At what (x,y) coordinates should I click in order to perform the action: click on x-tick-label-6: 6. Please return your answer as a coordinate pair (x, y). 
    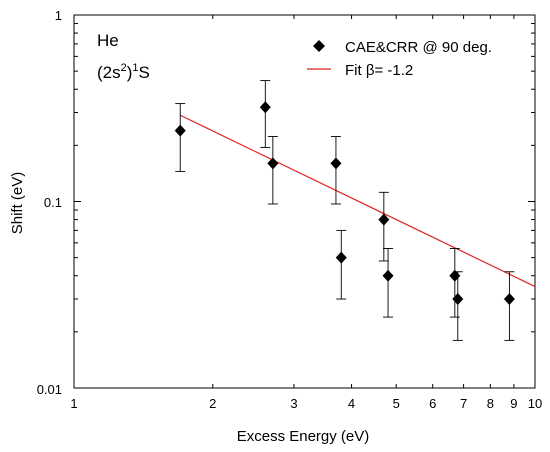
    Looking at the image, I should click on (432, 403).